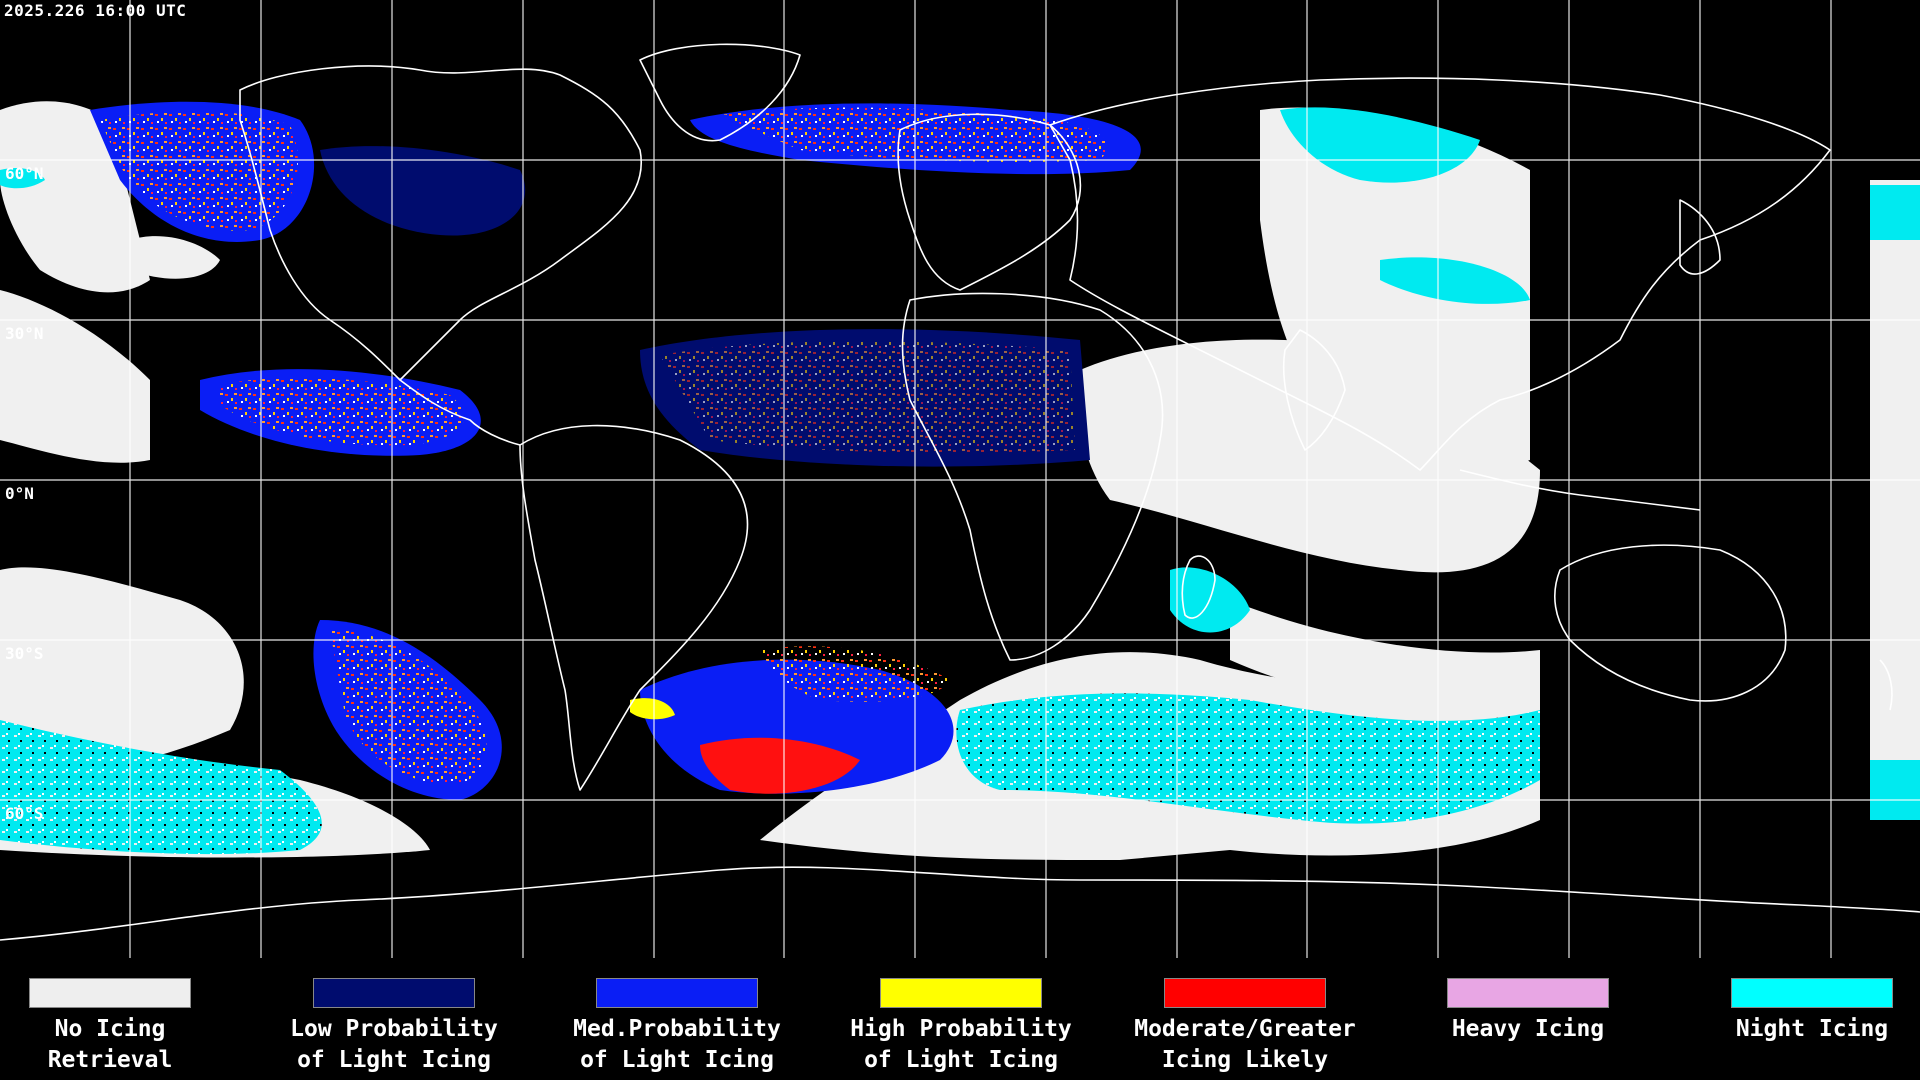 The height and width of the screenshot is (1080, 1920). What do you see at coordinates (634, 607) in the screenshot?
I see `coast-south-america` at bounding box center [634, 607].